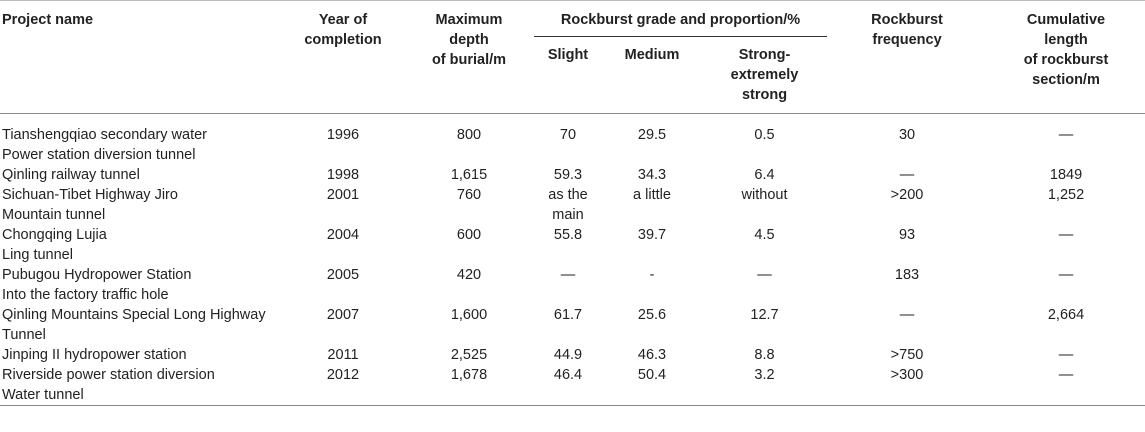 This screenshot has height=432, width=1145. Describe the element at coordinates (1066, 80) in the screenshot. I see `header-length-line-4: section/m` at that location.